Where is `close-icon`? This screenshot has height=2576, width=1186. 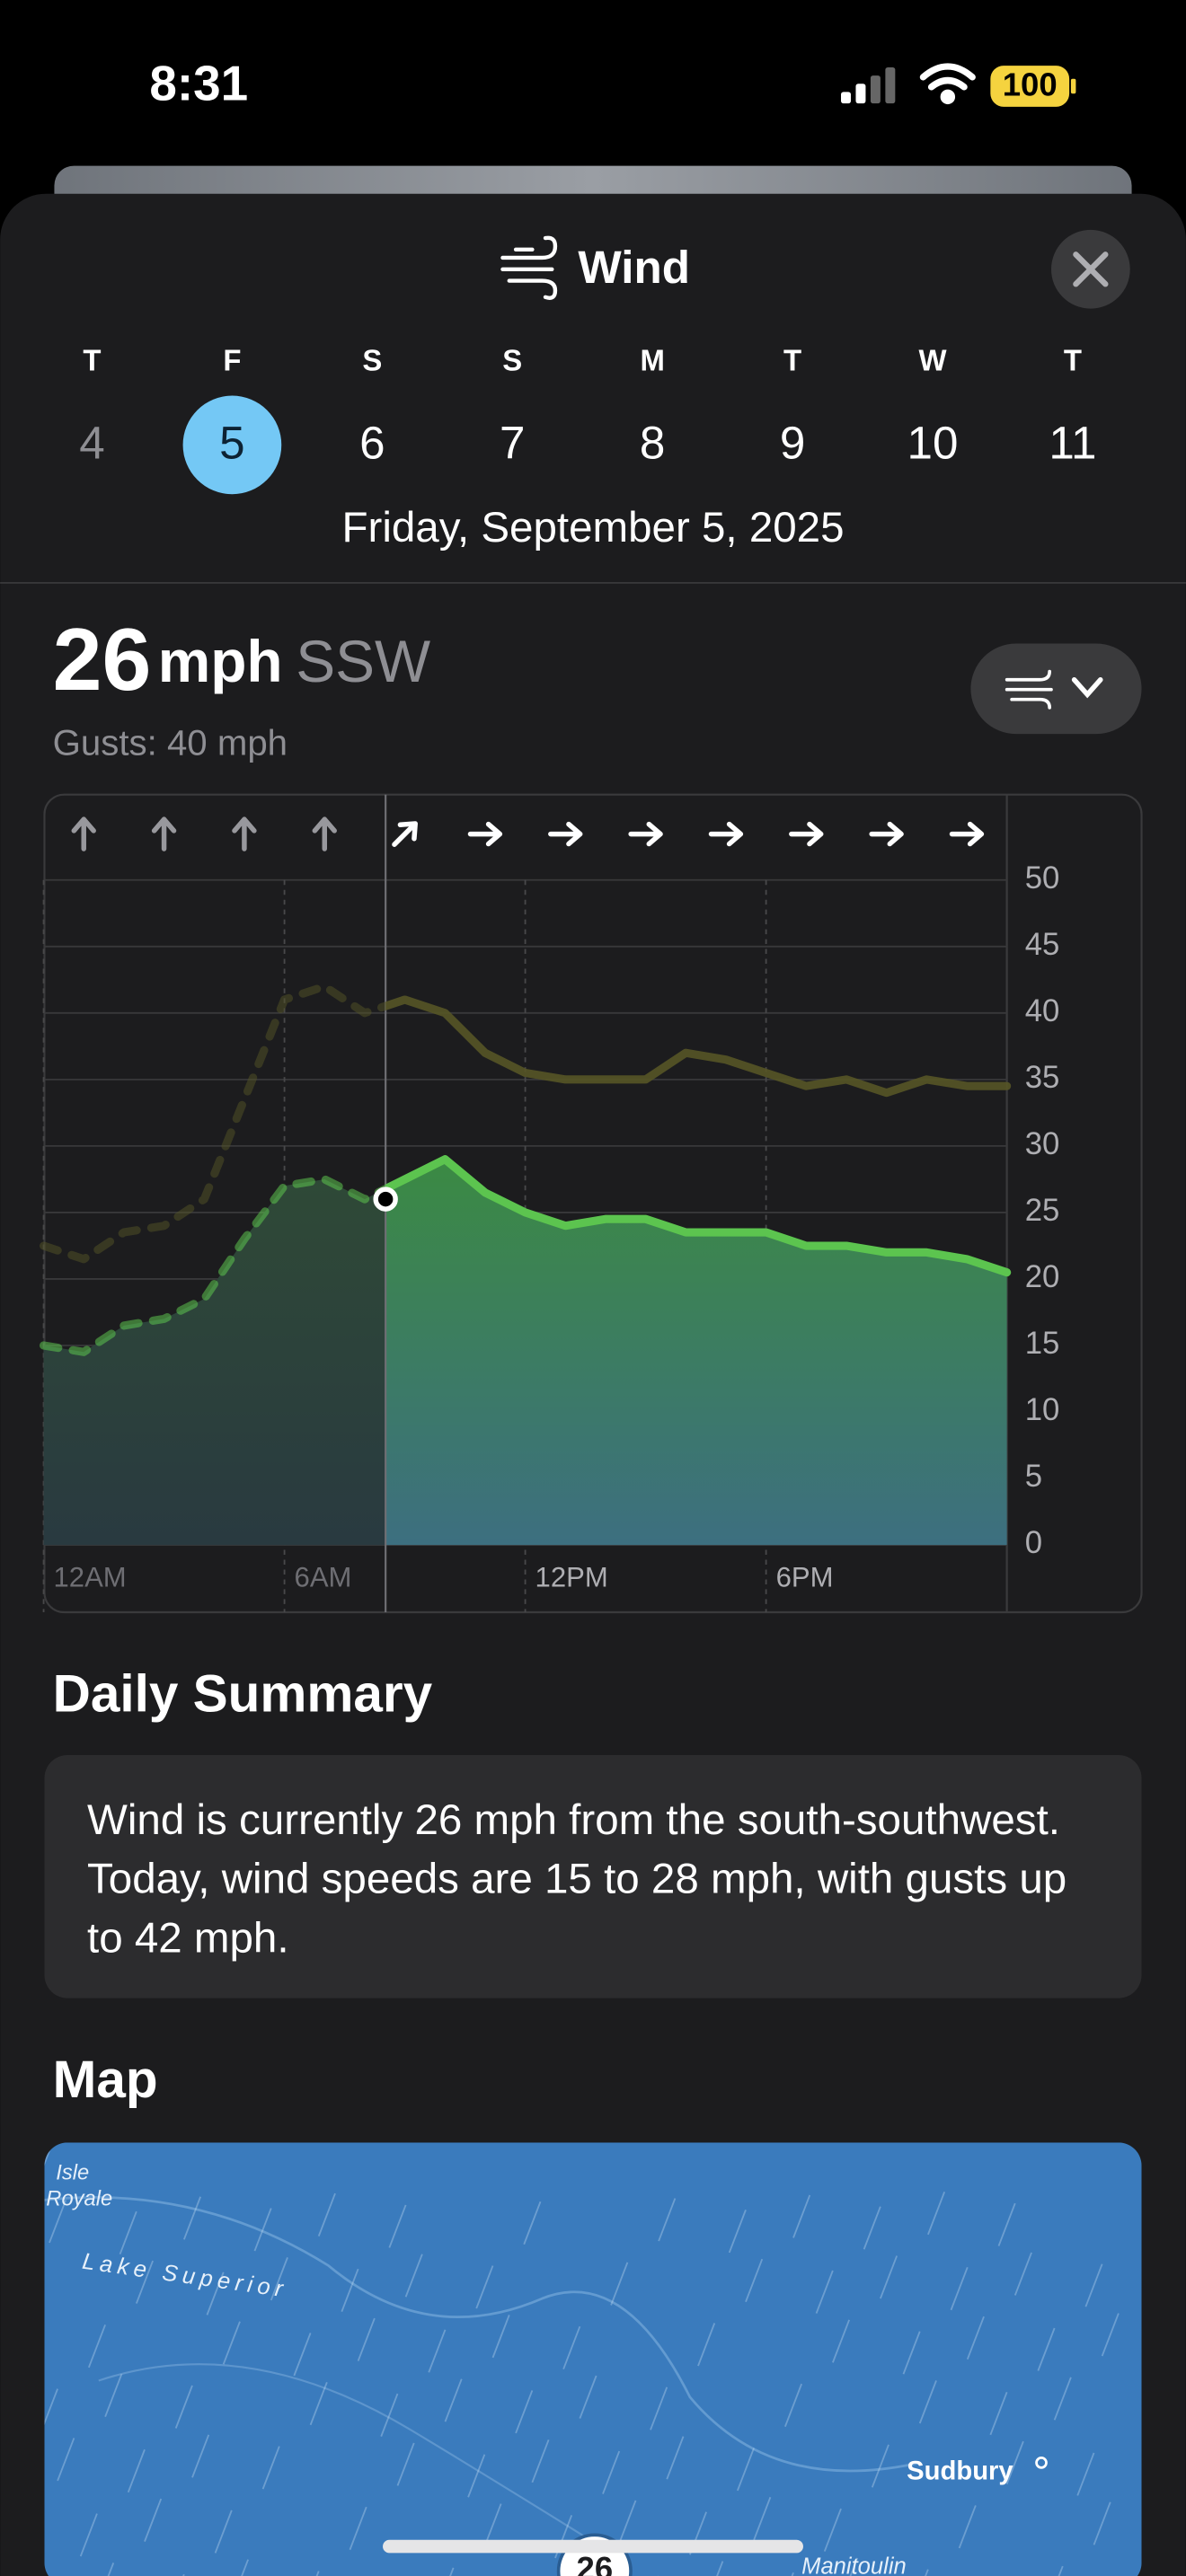
close-icon is located at coordinates (1091, 269).